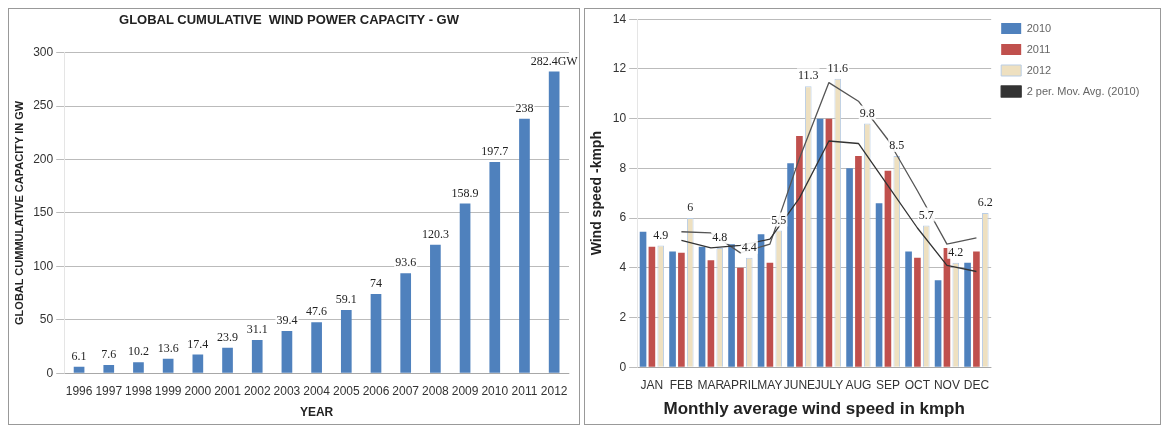 This screenshot has height=433, width=1171. What do you see at coordinates (720, 237) in the screenshot?
I see `data-label: 4.8` at bounding box center [720, 237].